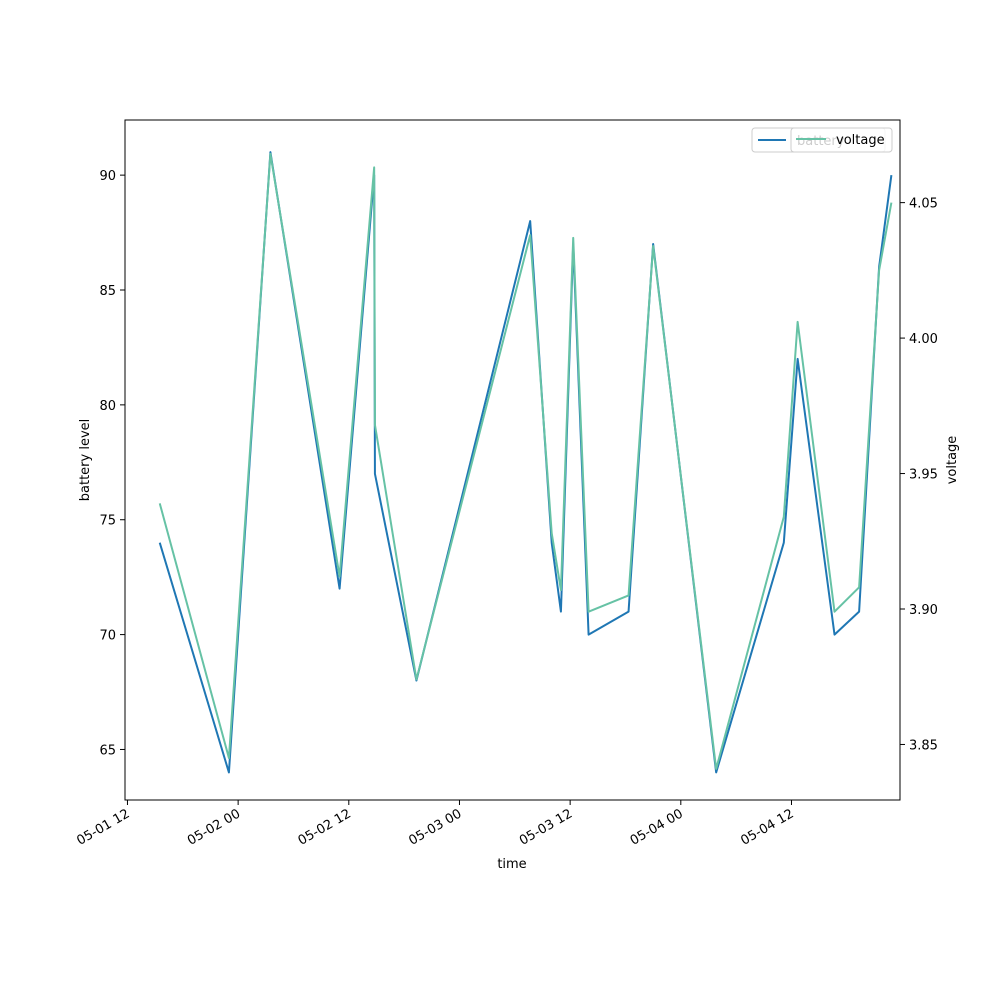 The image size is (1000, 1000). What do you see at coordinates (860, 140) in the screenshot?
I see `legend-voltage-label: voltage` at bounding box center [860, 140].